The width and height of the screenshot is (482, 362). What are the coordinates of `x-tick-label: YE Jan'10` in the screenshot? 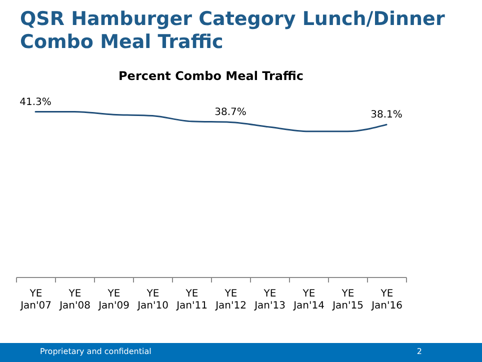 It's located at (152, 300).